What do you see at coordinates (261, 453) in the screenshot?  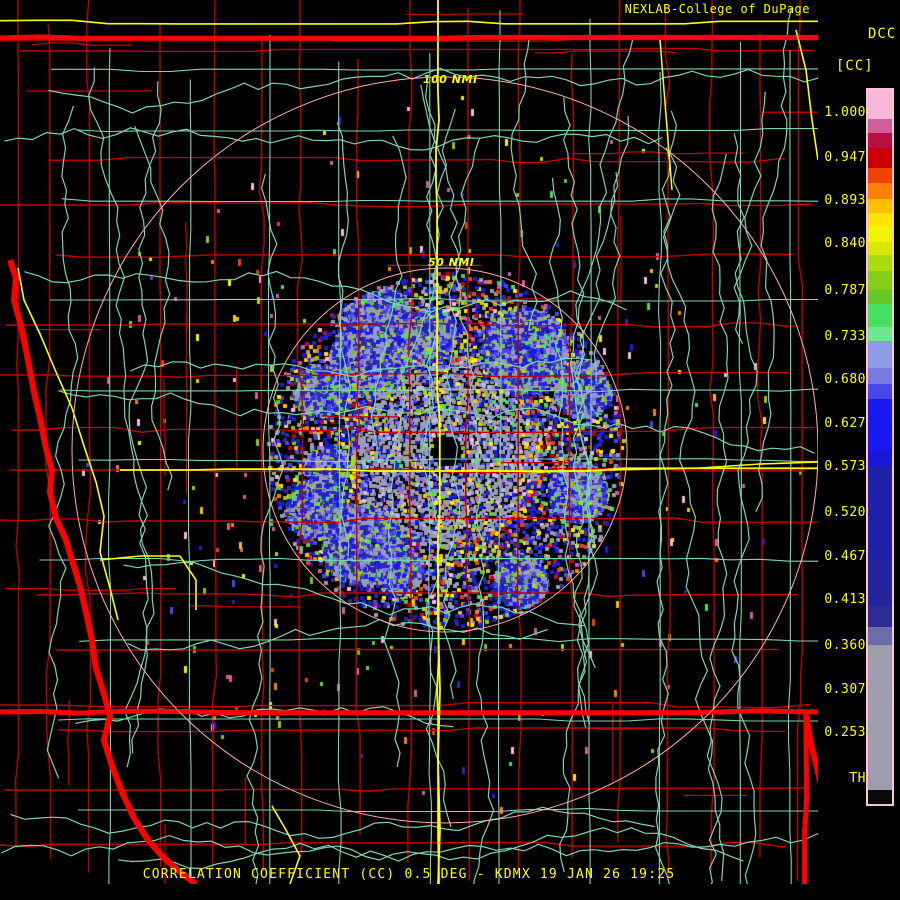 I see `county-line-v5` at bounding box center [261, 453].